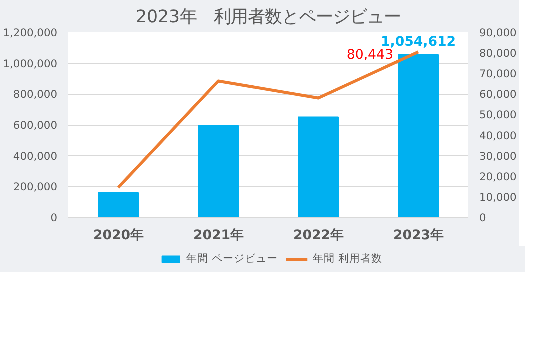 This screenshot has height=341, width=545. What do you see at coordinates (499, 156) in the screenshot?
I see `y2-tick-label: 30,000` at bounding box center [499, 156].